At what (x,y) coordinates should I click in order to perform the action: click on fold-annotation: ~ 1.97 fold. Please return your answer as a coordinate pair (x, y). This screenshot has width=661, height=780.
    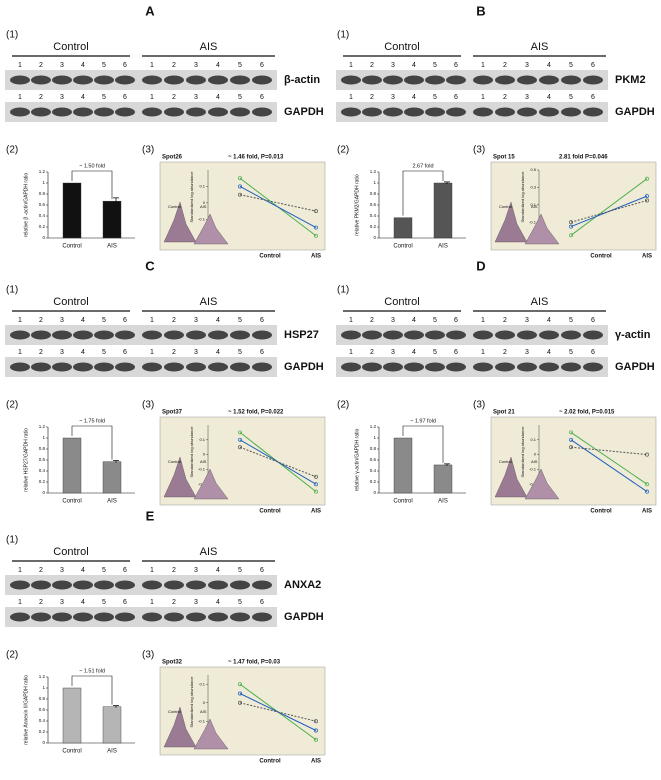
    Looking at the image, I should click on (423, 421).